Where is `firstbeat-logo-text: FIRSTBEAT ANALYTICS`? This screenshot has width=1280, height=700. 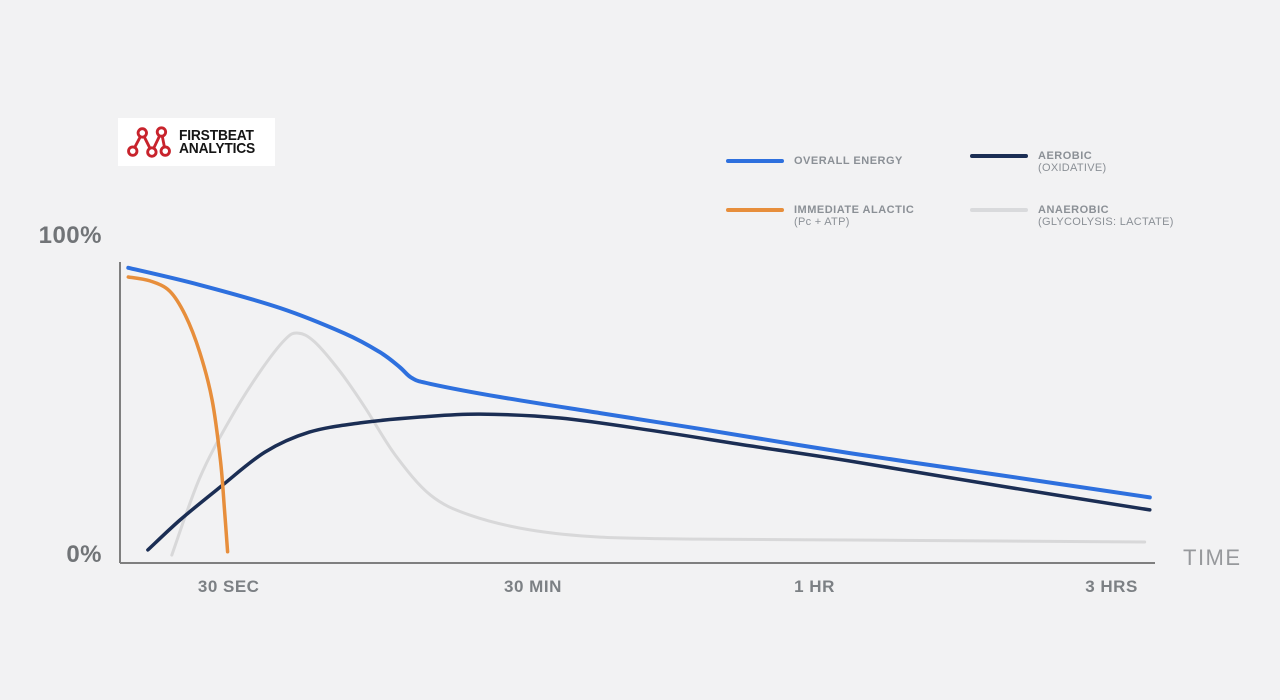
firstbeat-logo-text: FIRSTBEAT ANALYTICS is located at coordinates (217, 141).